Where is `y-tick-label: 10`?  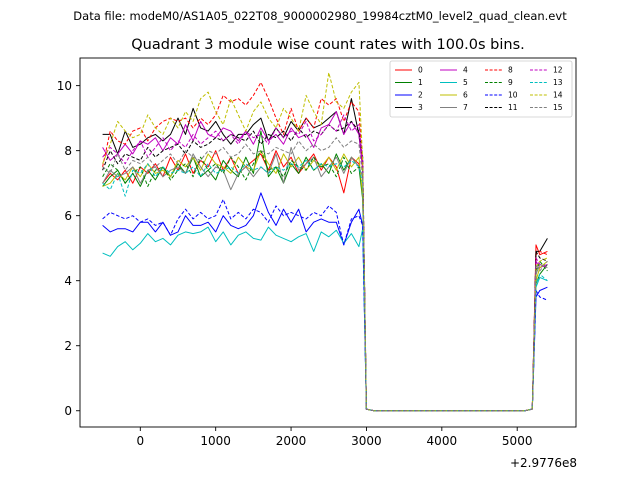
y-tick-label: 10 is located at coordinates (64, 86).